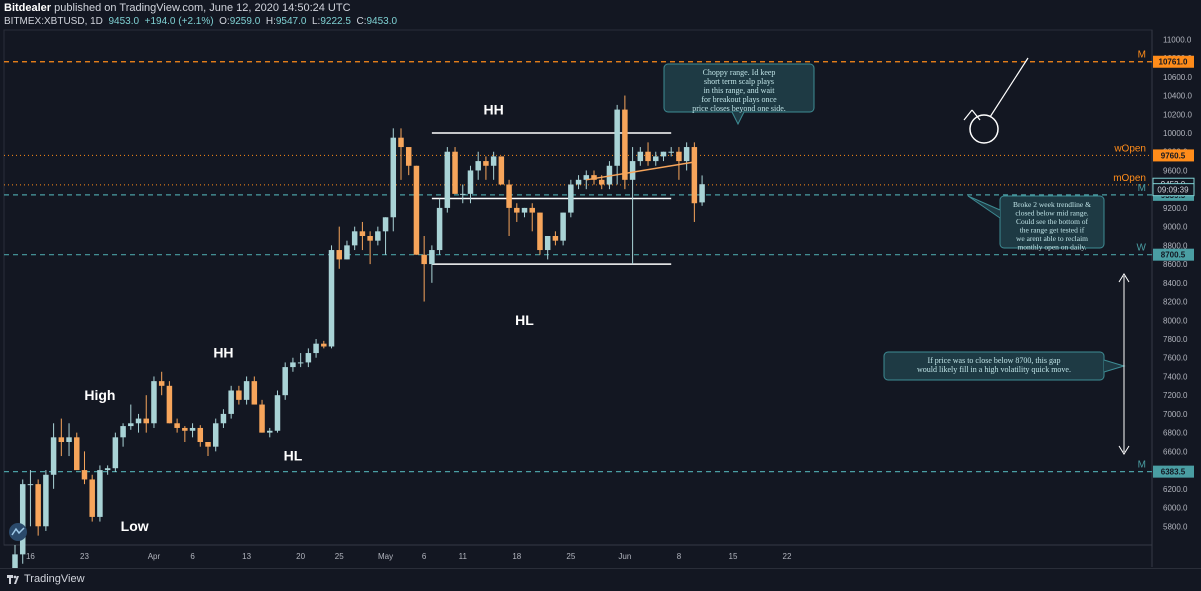 This screenshot has height=591, width=1201. I want to click on annotation-text: in this range, and wait, so click(740, 90).